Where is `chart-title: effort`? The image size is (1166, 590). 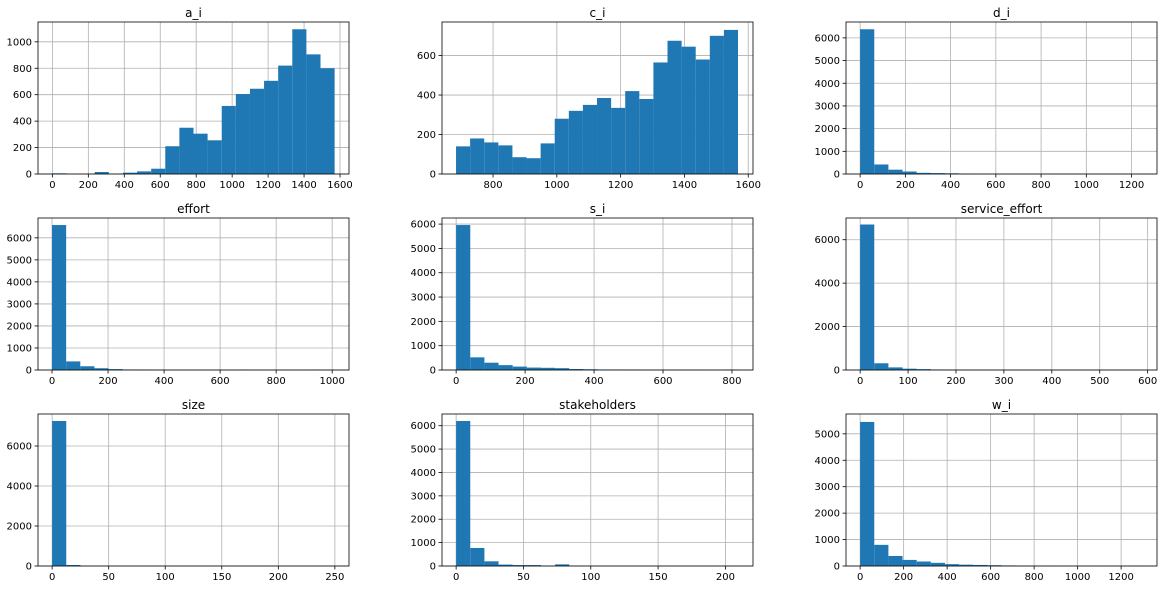
chart-title: effort is located at coordinates (193, 209).